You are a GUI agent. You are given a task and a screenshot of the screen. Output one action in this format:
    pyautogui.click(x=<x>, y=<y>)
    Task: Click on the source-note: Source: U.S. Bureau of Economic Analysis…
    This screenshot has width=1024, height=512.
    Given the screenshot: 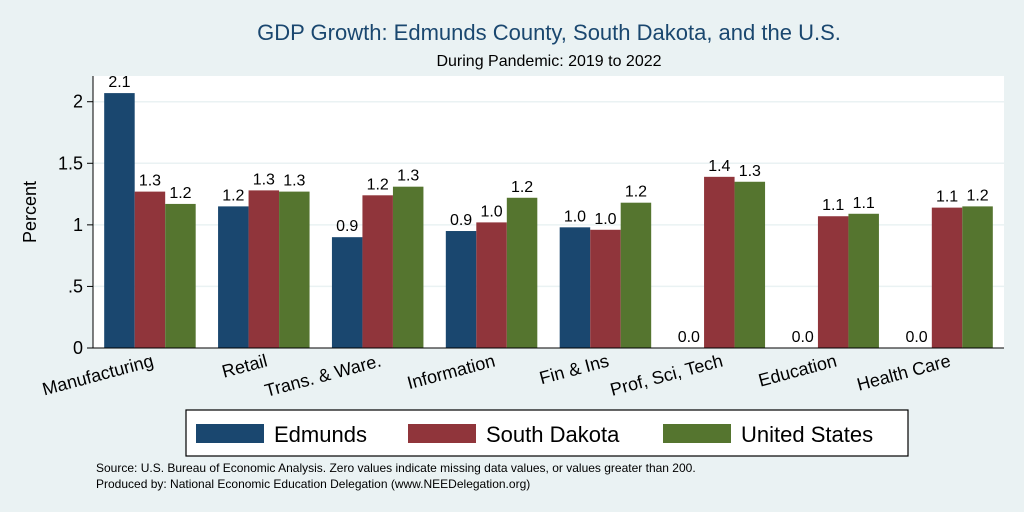 What is the action you would take?
    pyautogui.click(x=396, y=468)
    